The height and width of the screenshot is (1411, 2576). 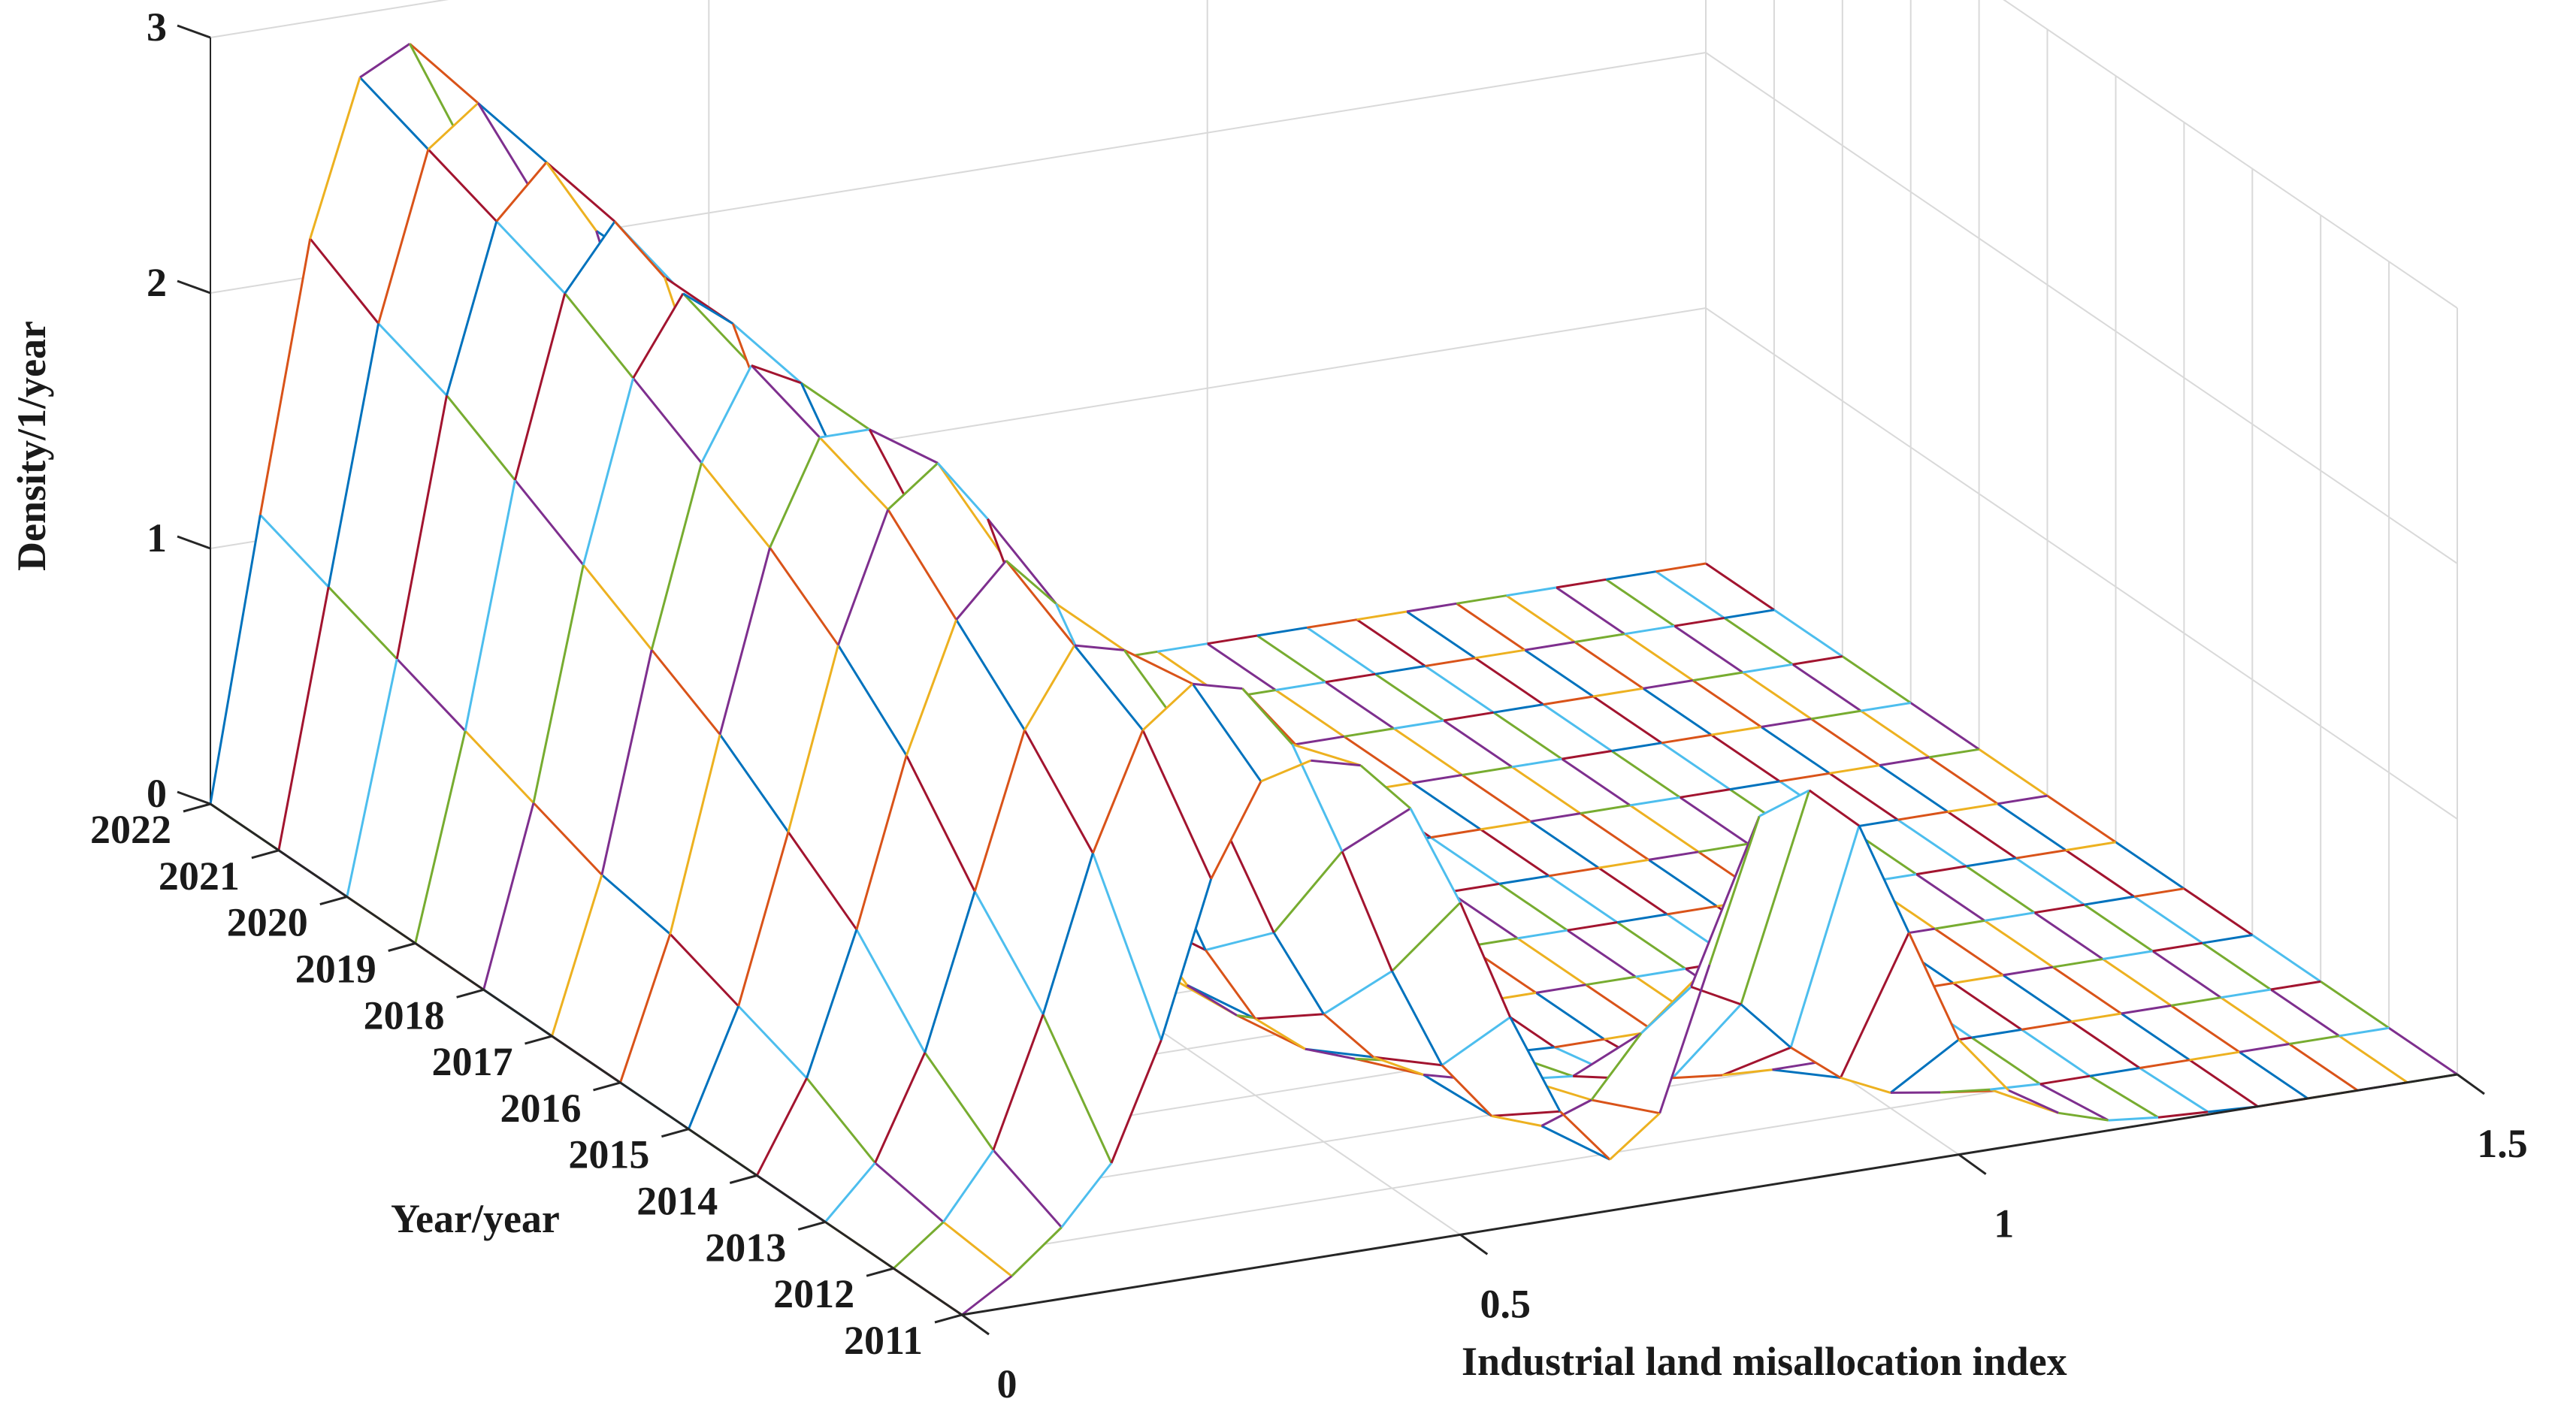 What do you see at coordinates (677, 1201) in the screenshot?
I see `year-tick-label: 2014` at bounding box center [677, 1201].